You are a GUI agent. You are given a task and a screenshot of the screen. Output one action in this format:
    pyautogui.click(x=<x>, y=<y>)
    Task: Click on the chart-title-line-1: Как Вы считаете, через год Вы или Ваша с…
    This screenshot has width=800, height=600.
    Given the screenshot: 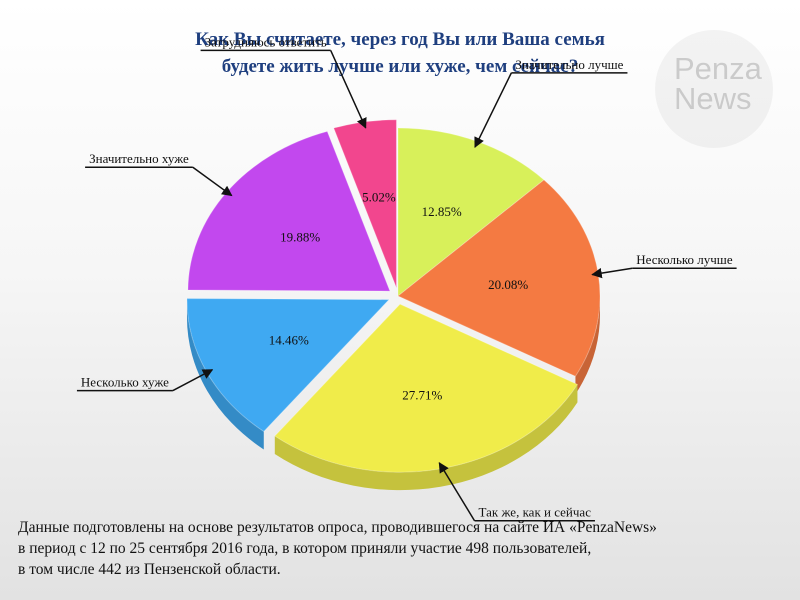 What is the action you would take?
    pyautogui.click(x=400, y=39)
    